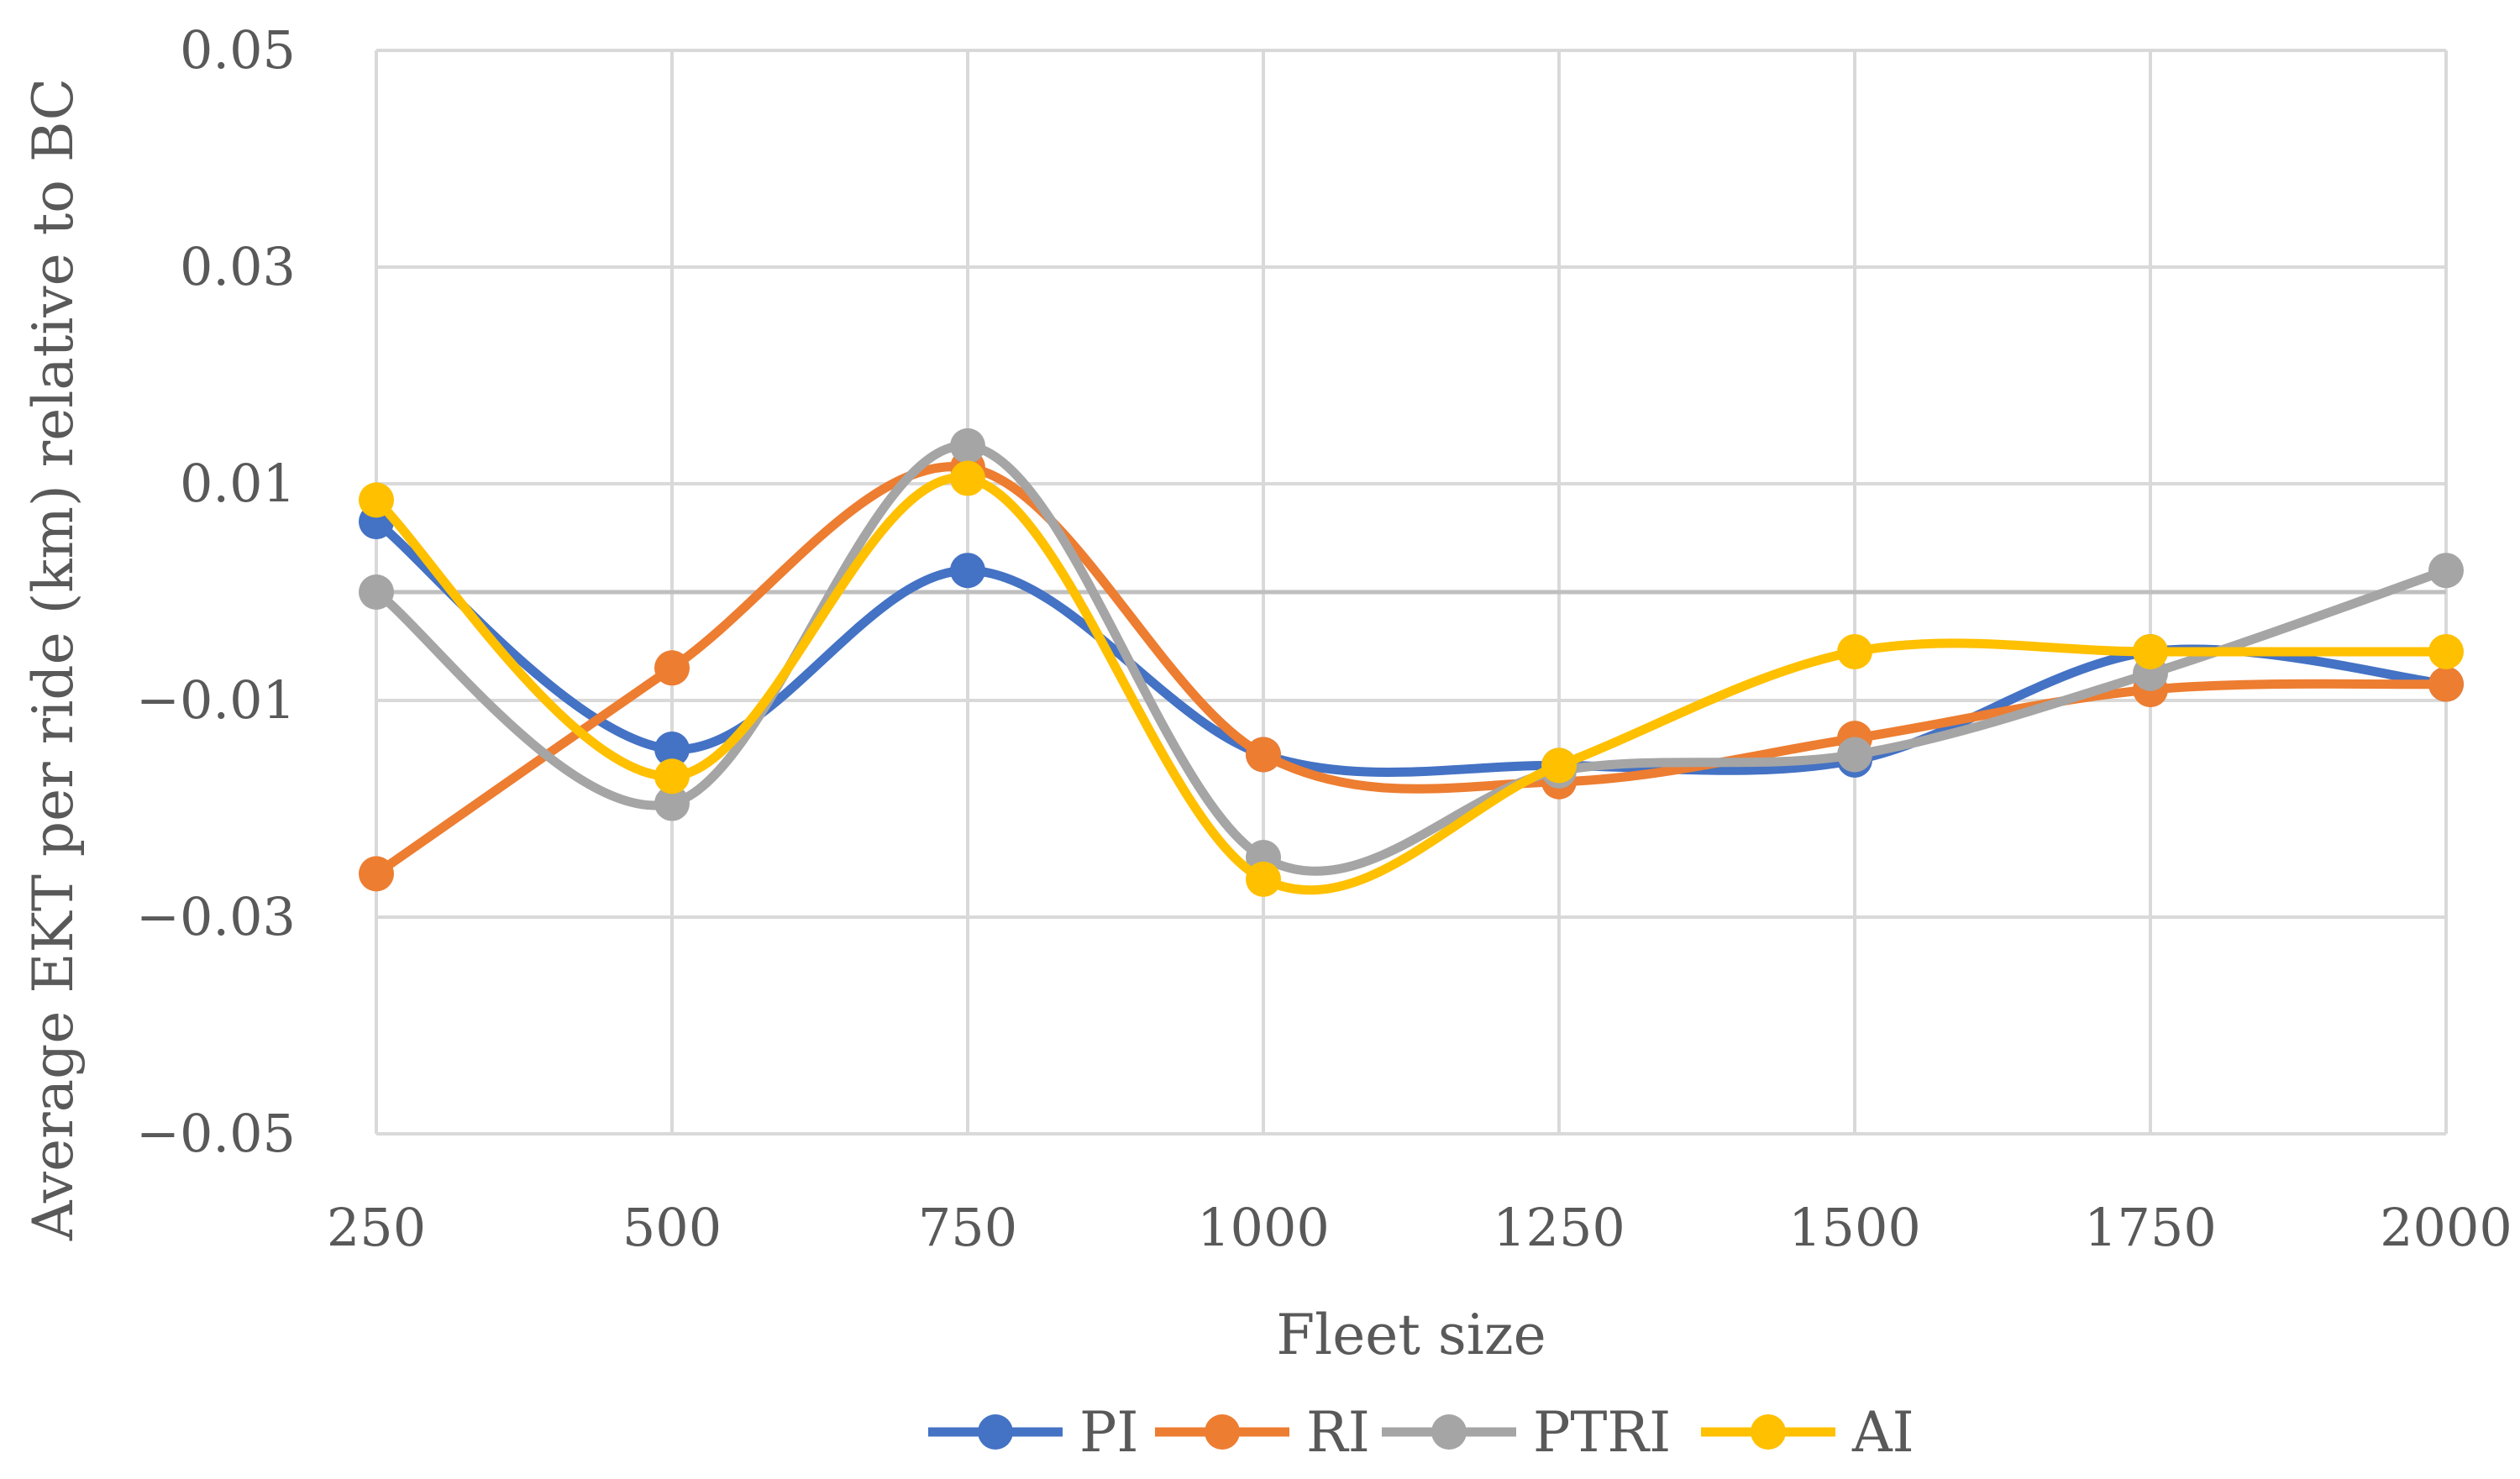 This screenshot has width=2520, height=1479. Describe the element at coordinates (1411, 1335) in the screenshot. I see `x-axis-title: Fleet size` at that location.